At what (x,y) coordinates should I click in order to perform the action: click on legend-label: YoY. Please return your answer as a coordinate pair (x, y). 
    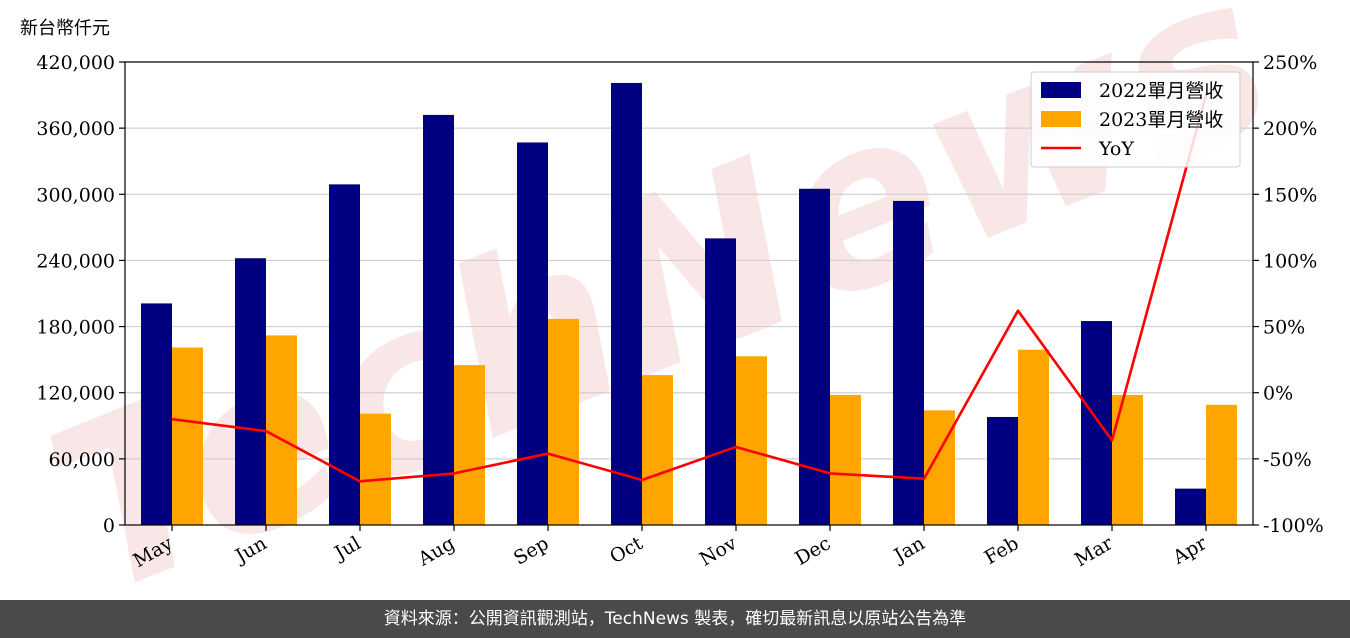
    Looking at the image, I should click on (1116, 149).